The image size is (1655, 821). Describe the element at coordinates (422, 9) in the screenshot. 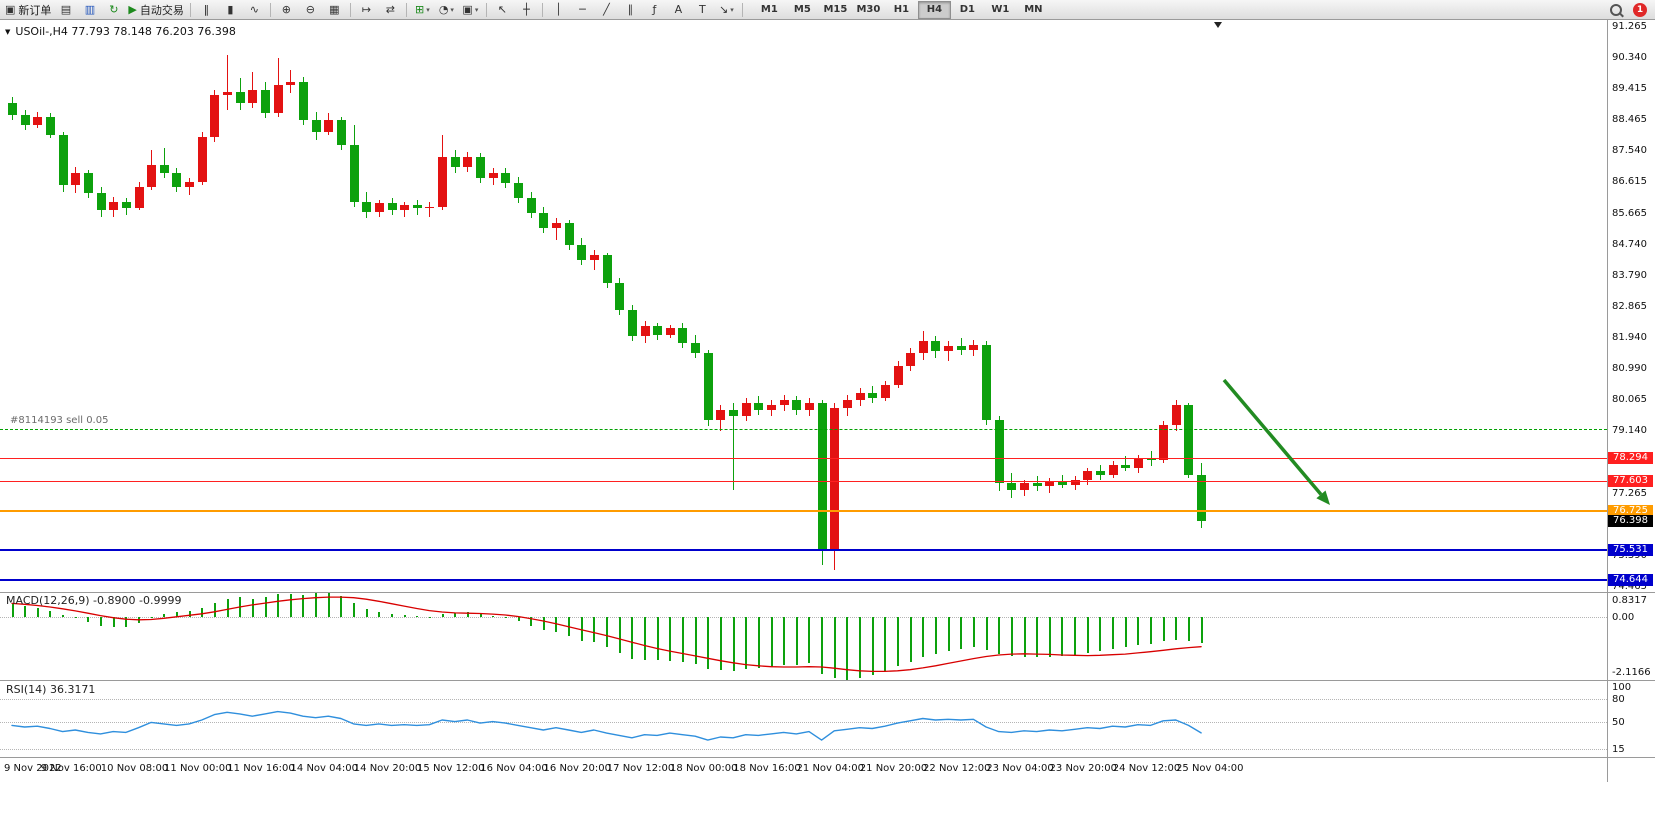

I see `add-indicator-button: ⊞ ▾` at that location.